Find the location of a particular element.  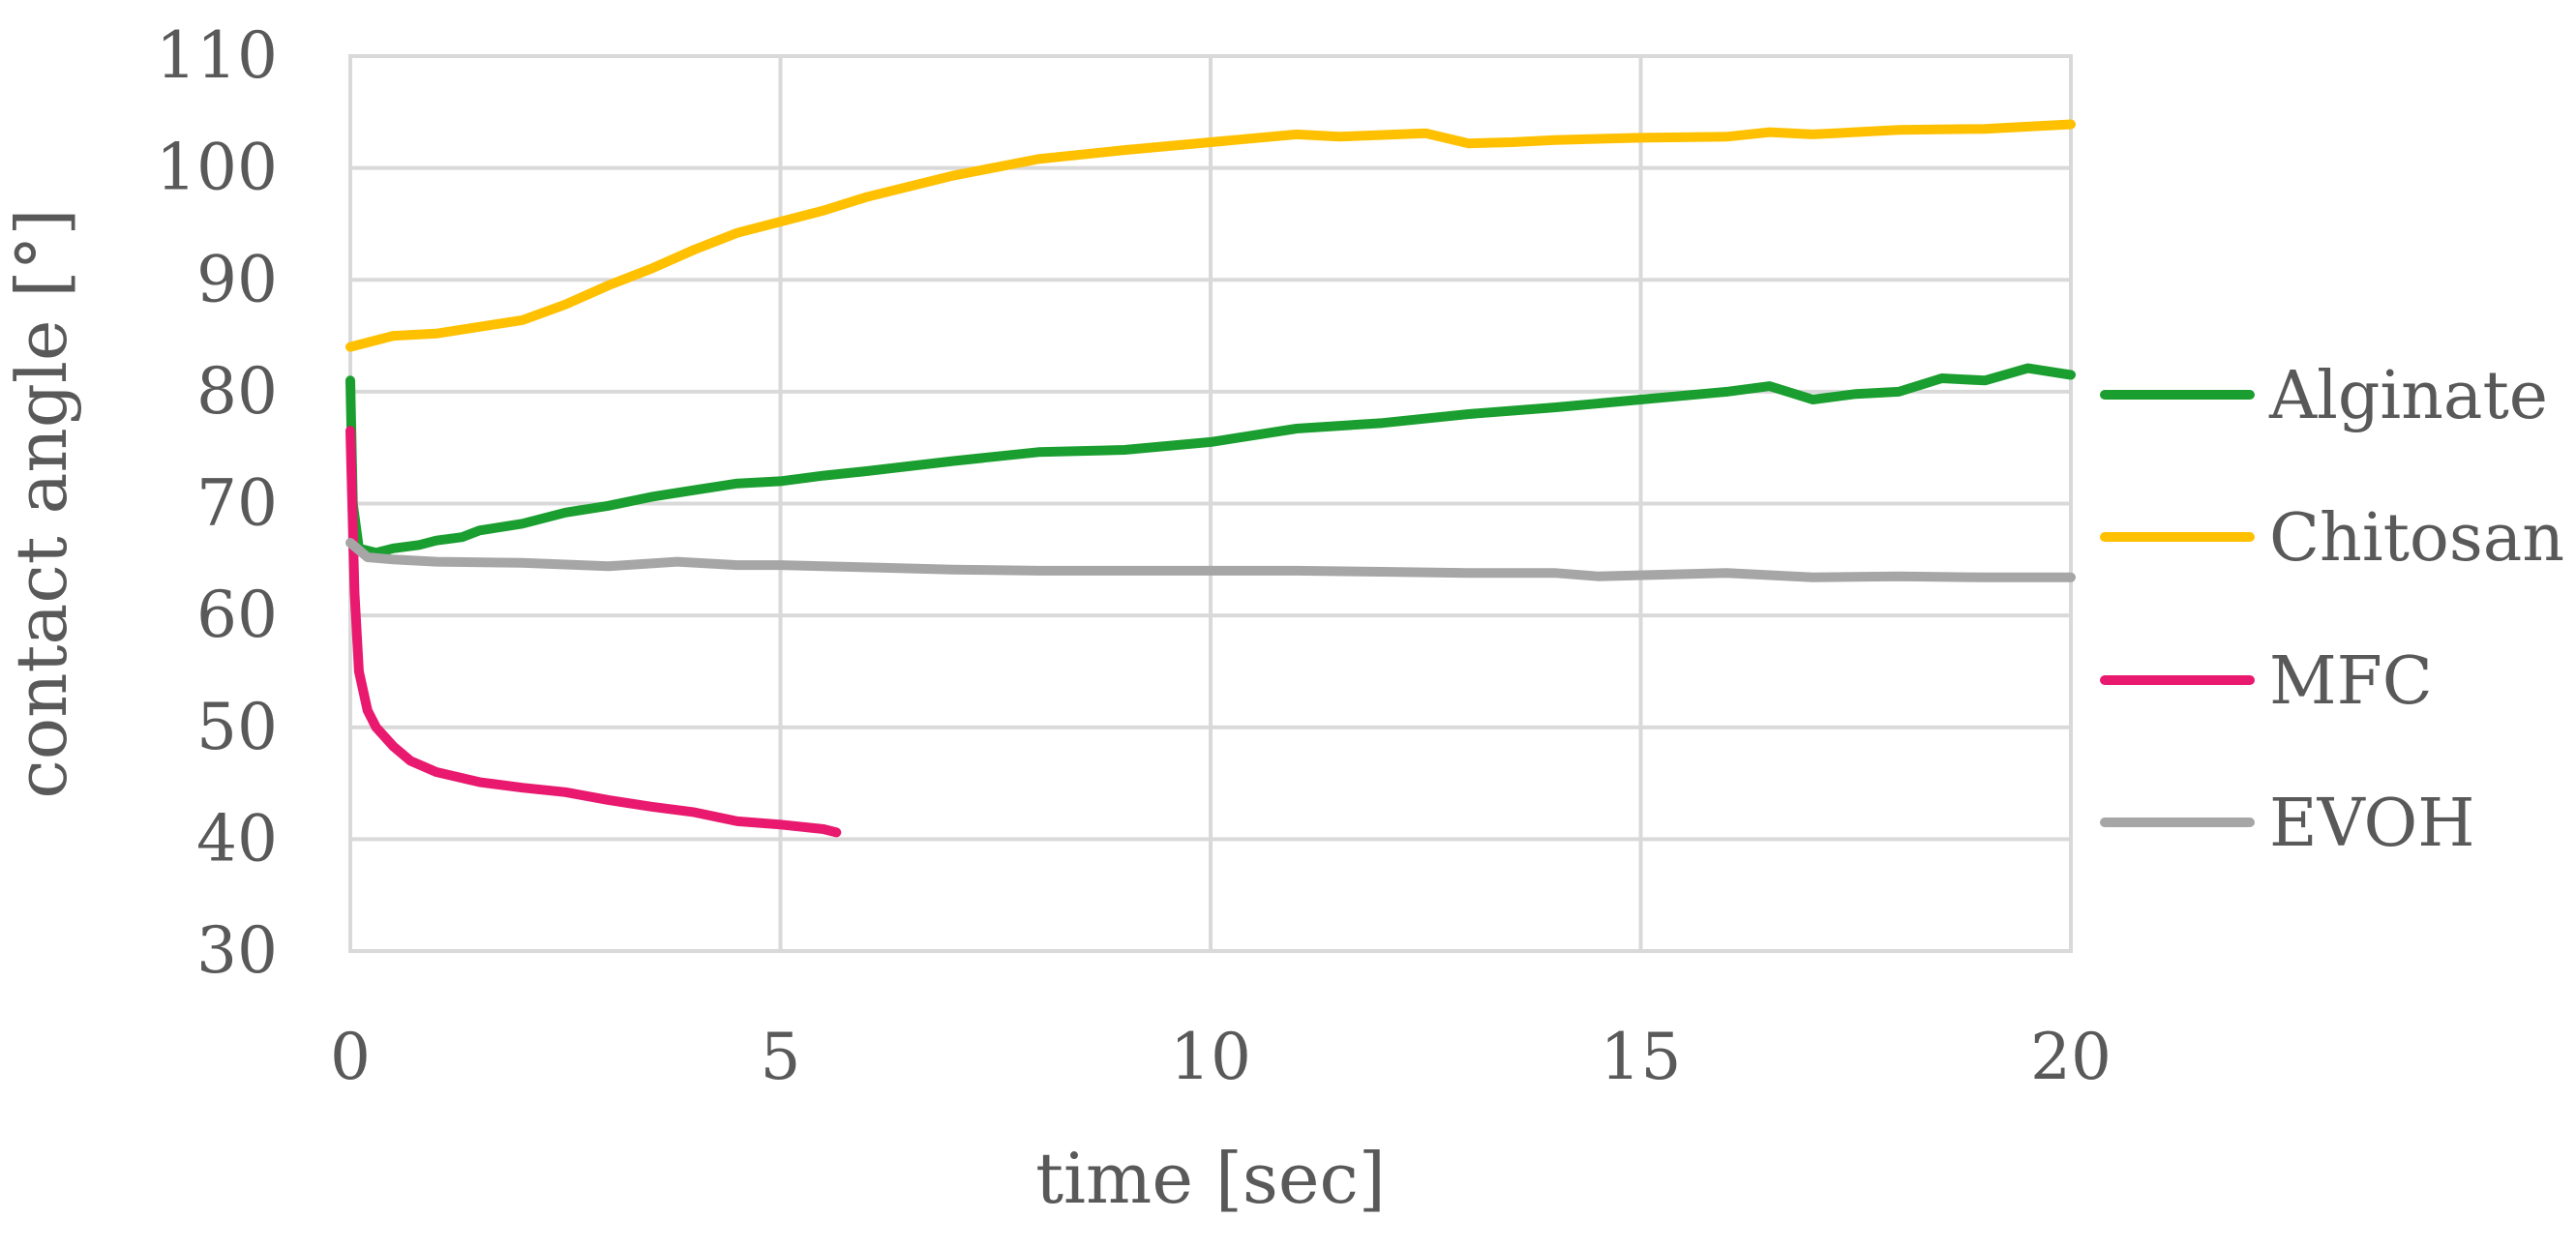

x-tick-label: 0 is located at coordinates (350, 1057).